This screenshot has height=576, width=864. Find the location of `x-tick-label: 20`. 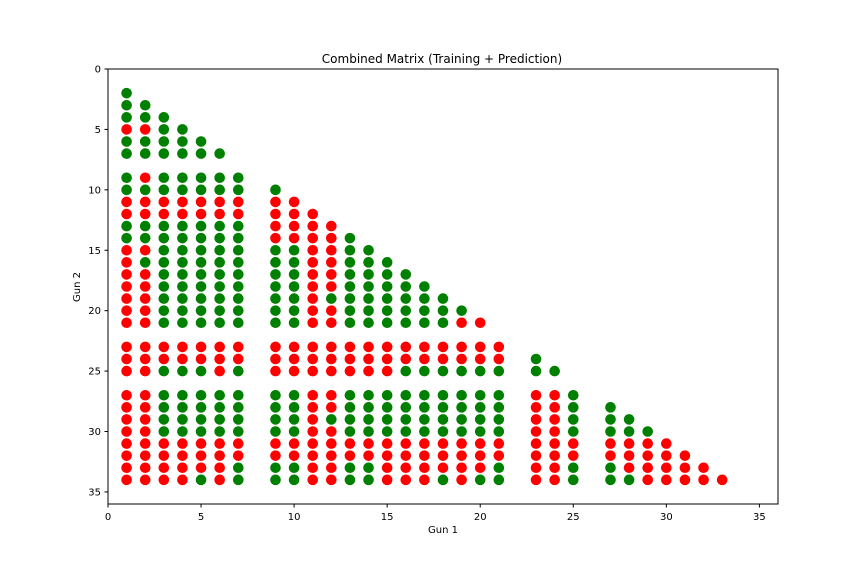

x-tick-label: 20 is located at coordinates (480, 517).